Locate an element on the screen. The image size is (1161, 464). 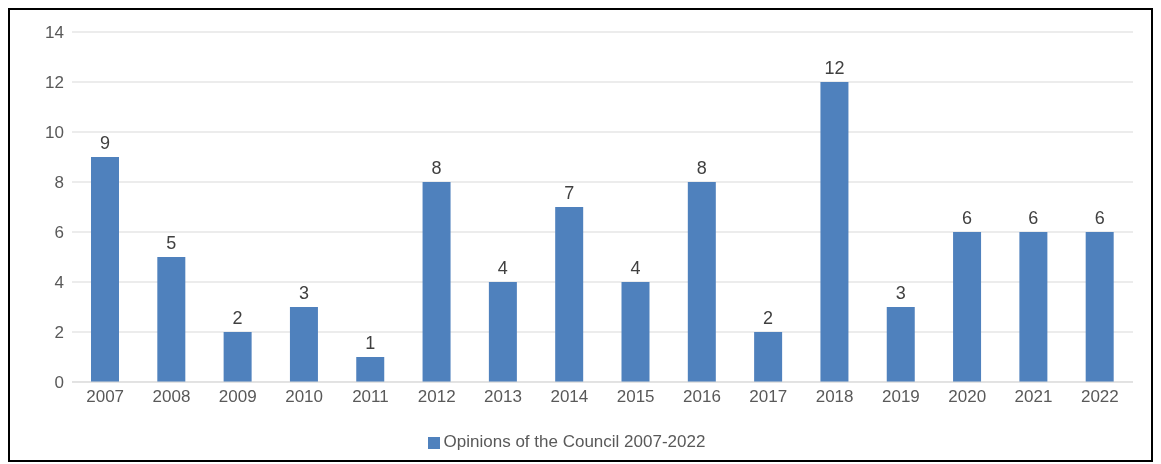
data-label: 9 is located at coordinates (105, 143).